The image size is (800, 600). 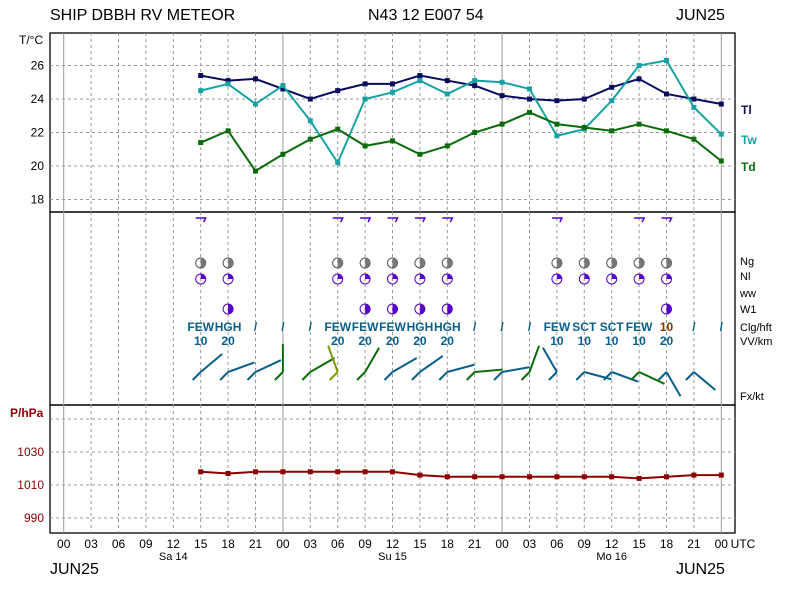 What do you see at coordinates (745, 277) in the screenshot?
I see `row-label: Nl` at bounding box center [745, 277].